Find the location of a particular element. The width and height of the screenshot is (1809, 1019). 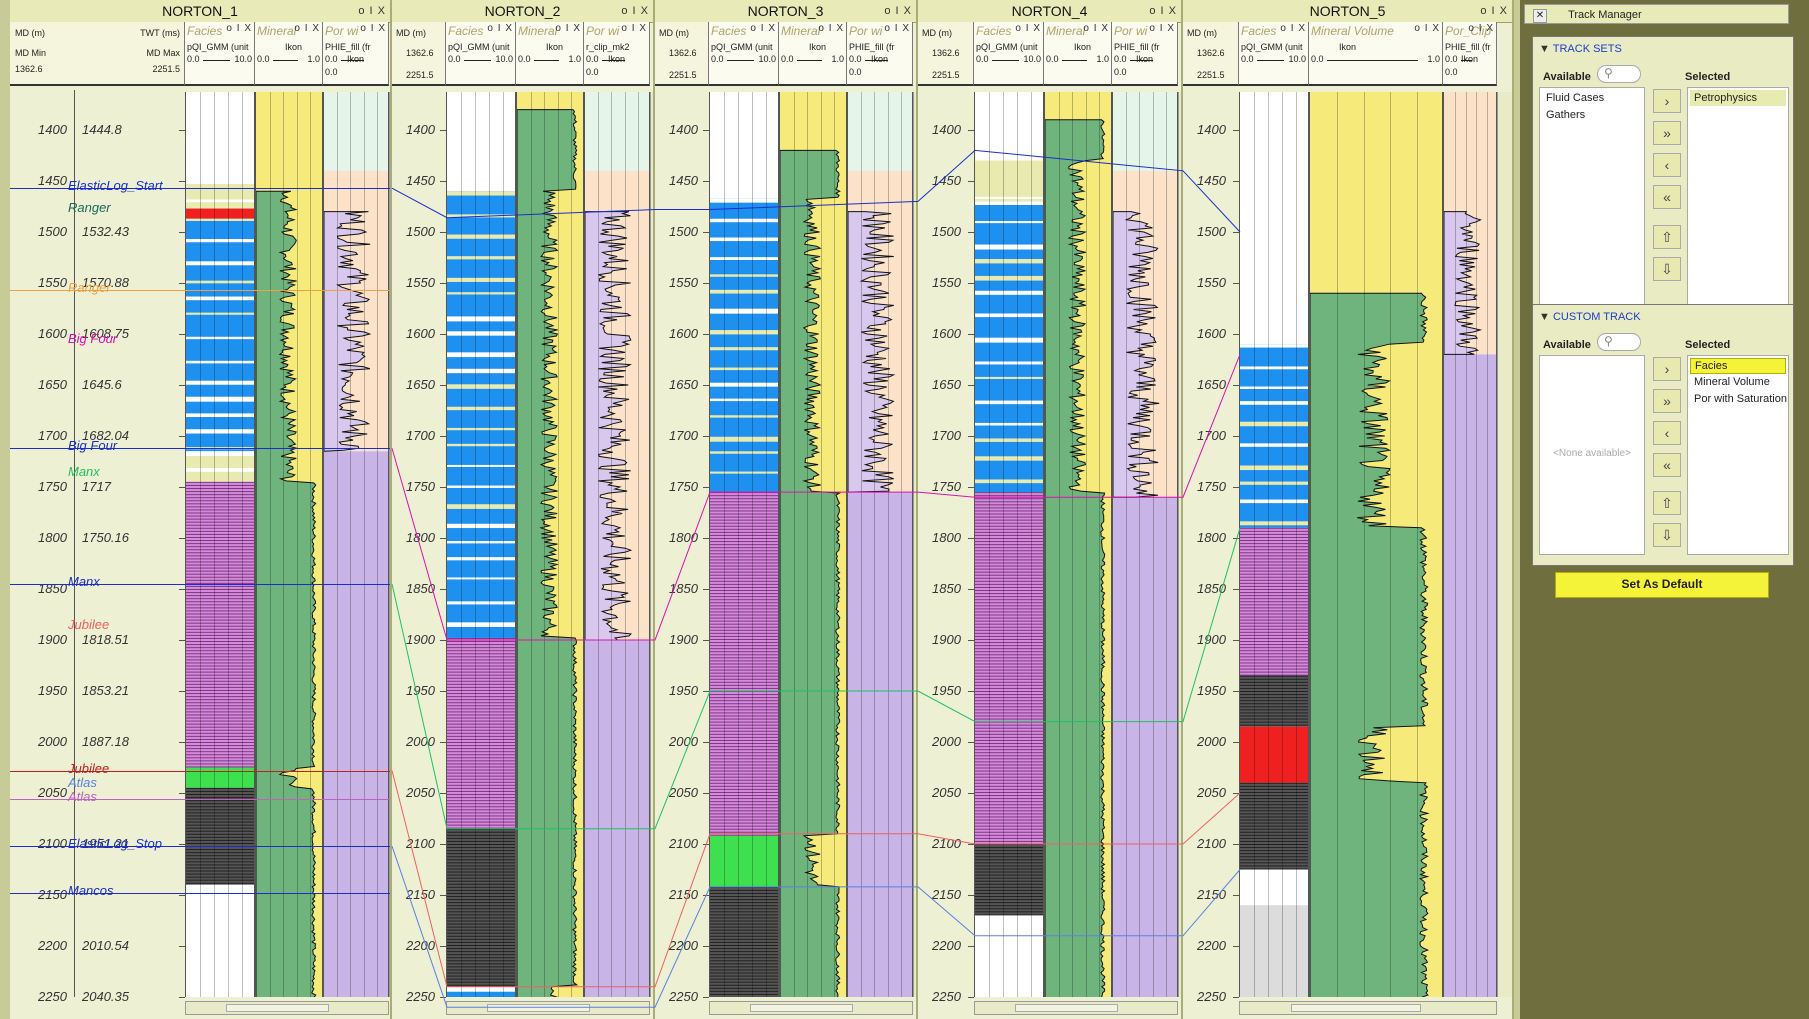

well-title-bar: NORTON_4 o I X is located at coordinates (1049, 11).